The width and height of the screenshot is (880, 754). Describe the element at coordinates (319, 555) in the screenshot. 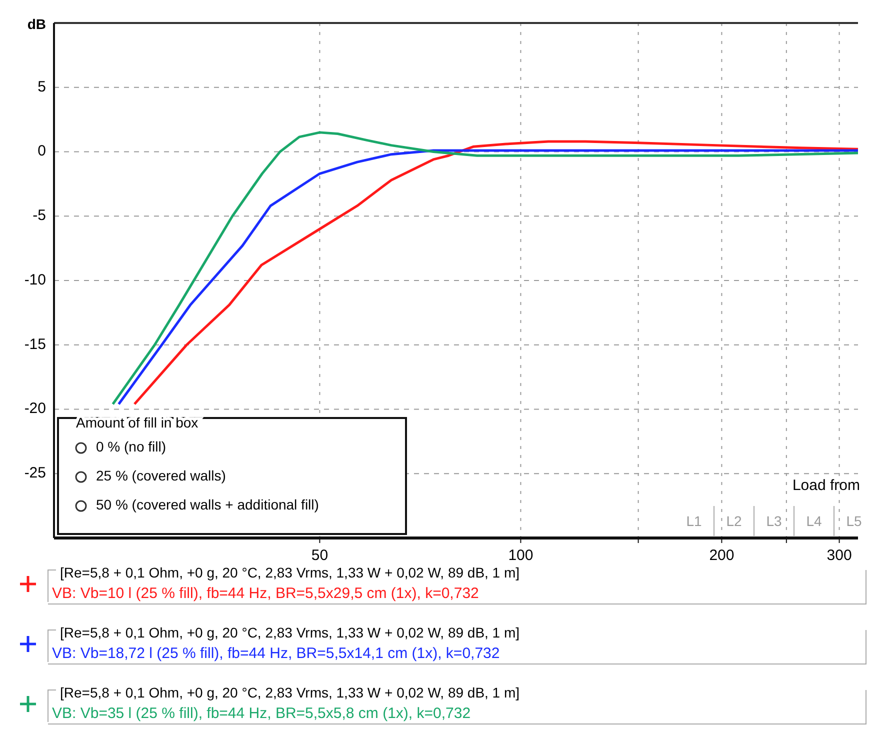

I see `x-tick-label: 50` at that location.